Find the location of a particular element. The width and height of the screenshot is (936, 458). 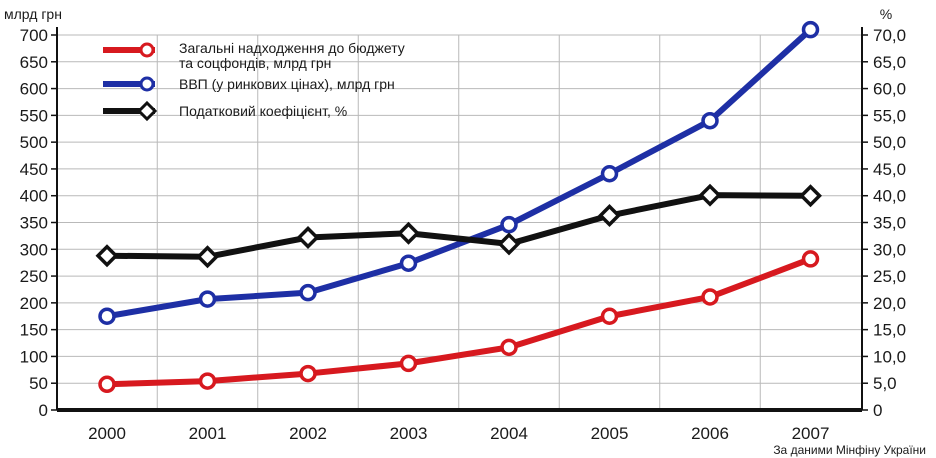

right-axis-tick-label: 10,0 is located at coordinates (889, 356).